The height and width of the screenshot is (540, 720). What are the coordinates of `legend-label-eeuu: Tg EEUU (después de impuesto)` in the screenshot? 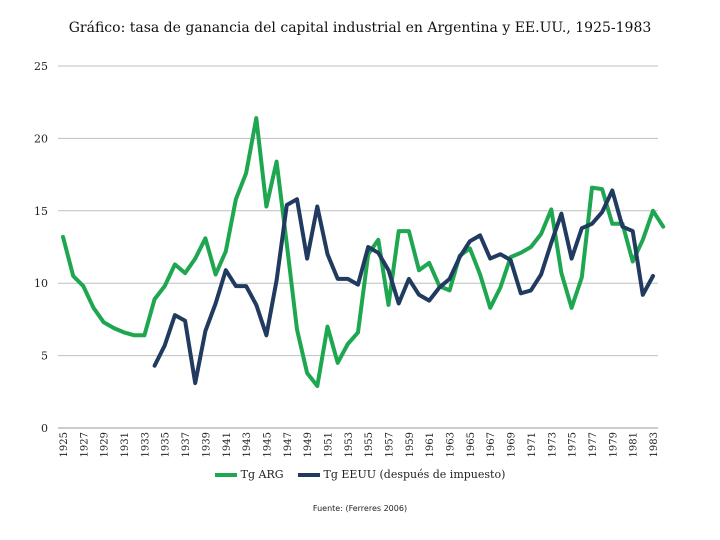 It's located at (414, 474).